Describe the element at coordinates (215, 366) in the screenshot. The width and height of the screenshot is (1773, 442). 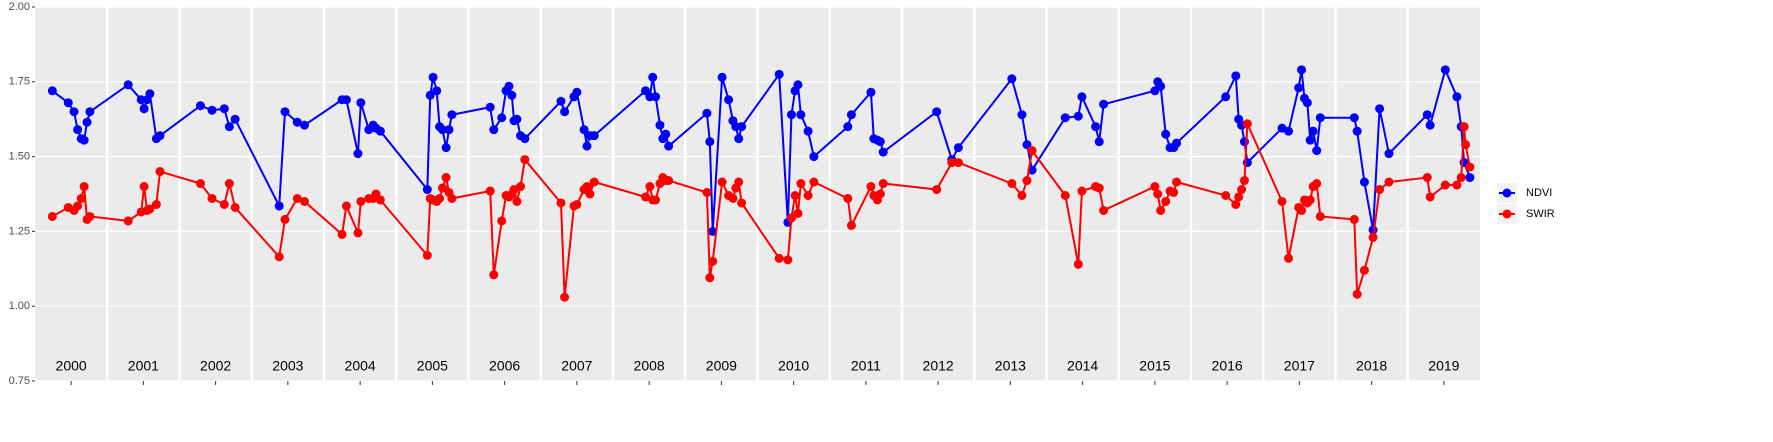
I see `x-tick-label: 2002` at that location.